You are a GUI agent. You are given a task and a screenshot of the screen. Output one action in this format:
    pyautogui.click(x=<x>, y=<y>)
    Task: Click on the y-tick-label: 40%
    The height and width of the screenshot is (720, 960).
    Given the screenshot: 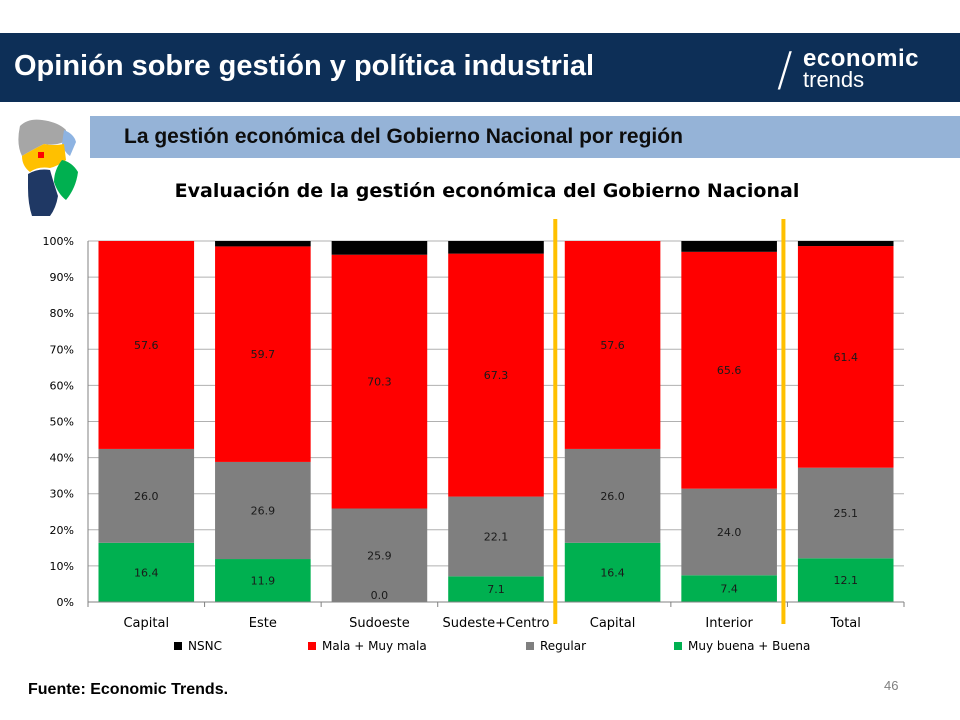 What is the action you would take?
    pyautogui.click(x=62, y=458)
    